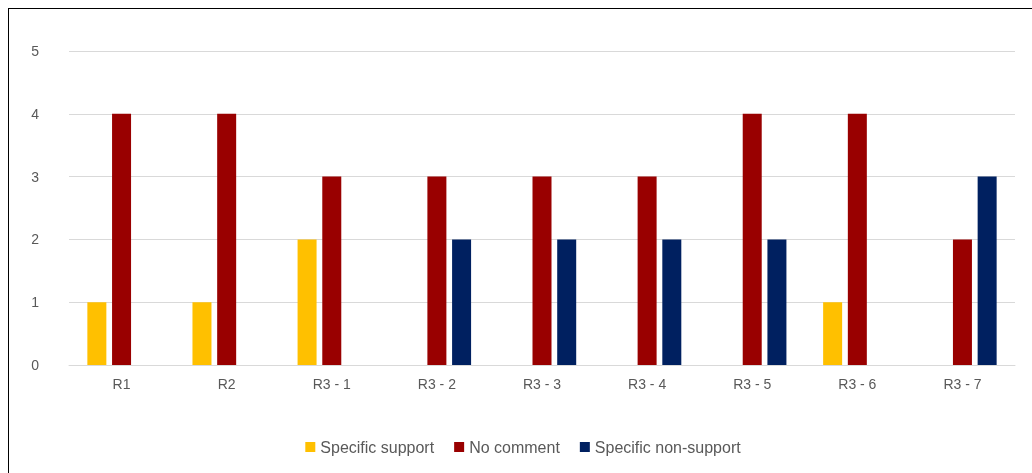  Describe the element at coordinates (542, 384) in the screenshot. I see `x-tick-label: R3 - 3` at that location.